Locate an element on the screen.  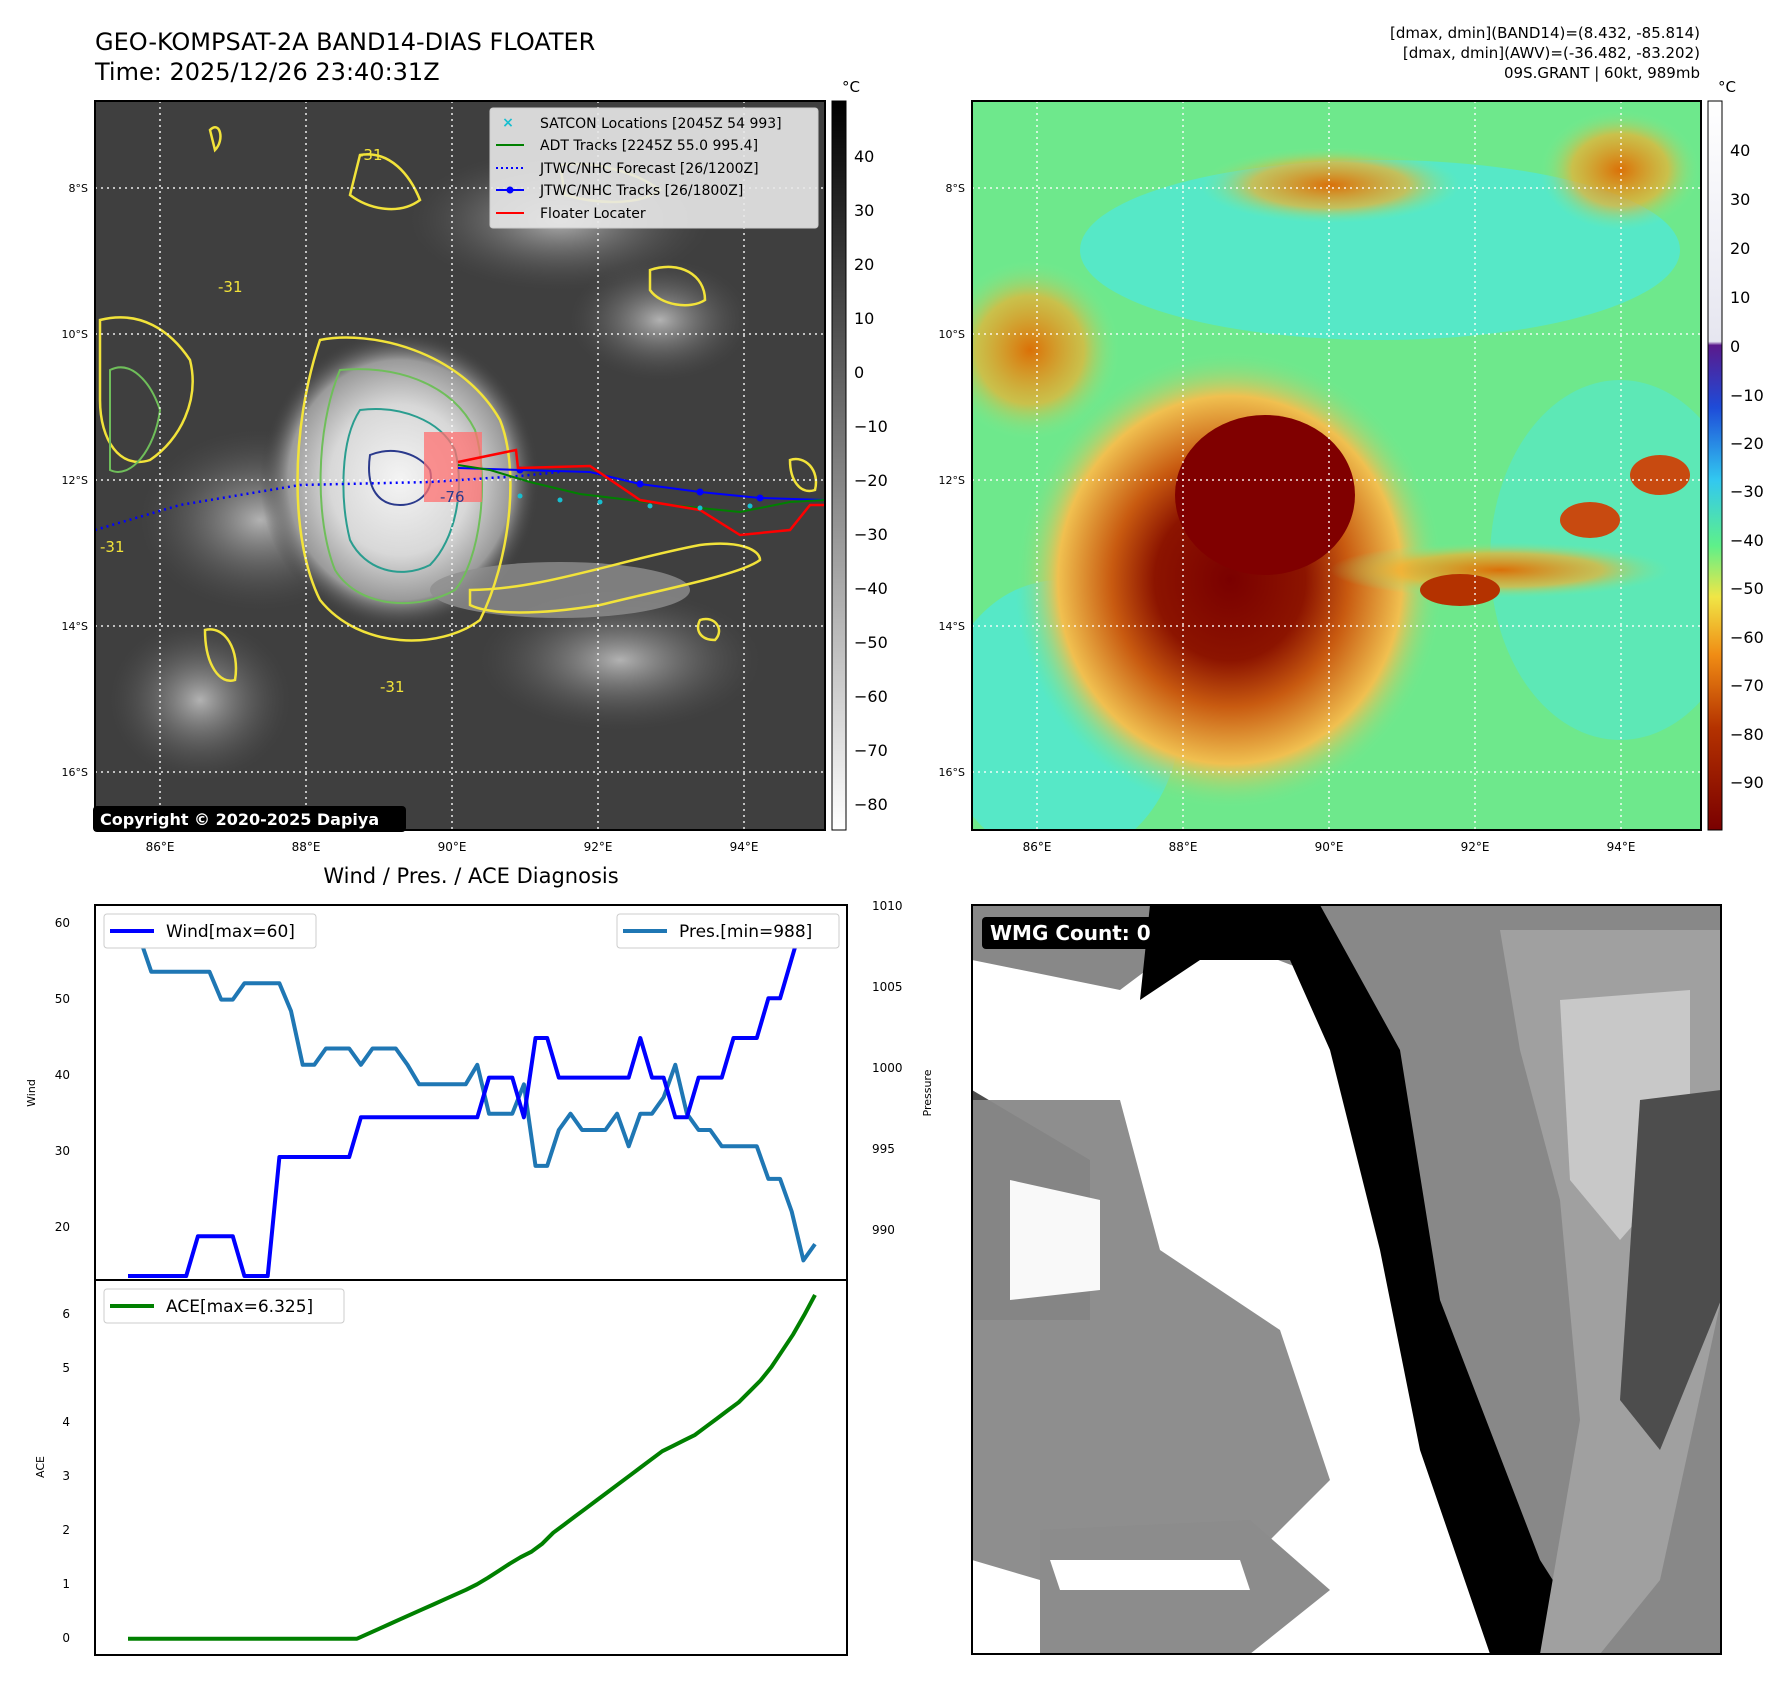
legend-jtwc-tracks: JTWC/NHC Tracks [26/1800Z] is located at coordinates (641, 191).